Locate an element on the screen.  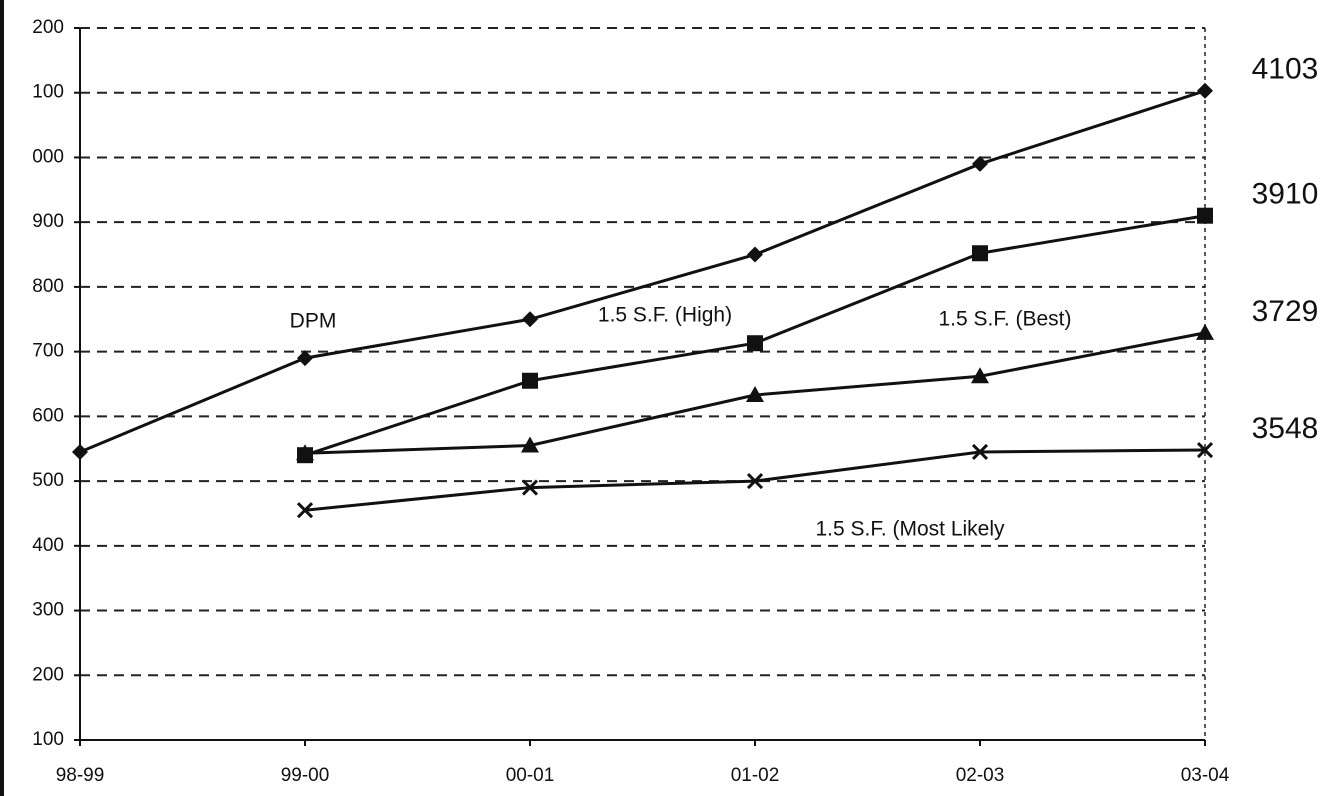
y-tick-label: 900 is located at coordinates (48, 221).